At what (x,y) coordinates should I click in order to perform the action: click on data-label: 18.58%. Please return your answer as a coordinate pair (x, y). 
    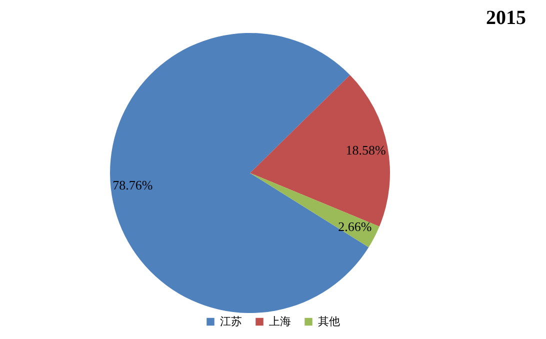
    Looking at the image, I should click on (366, 150).